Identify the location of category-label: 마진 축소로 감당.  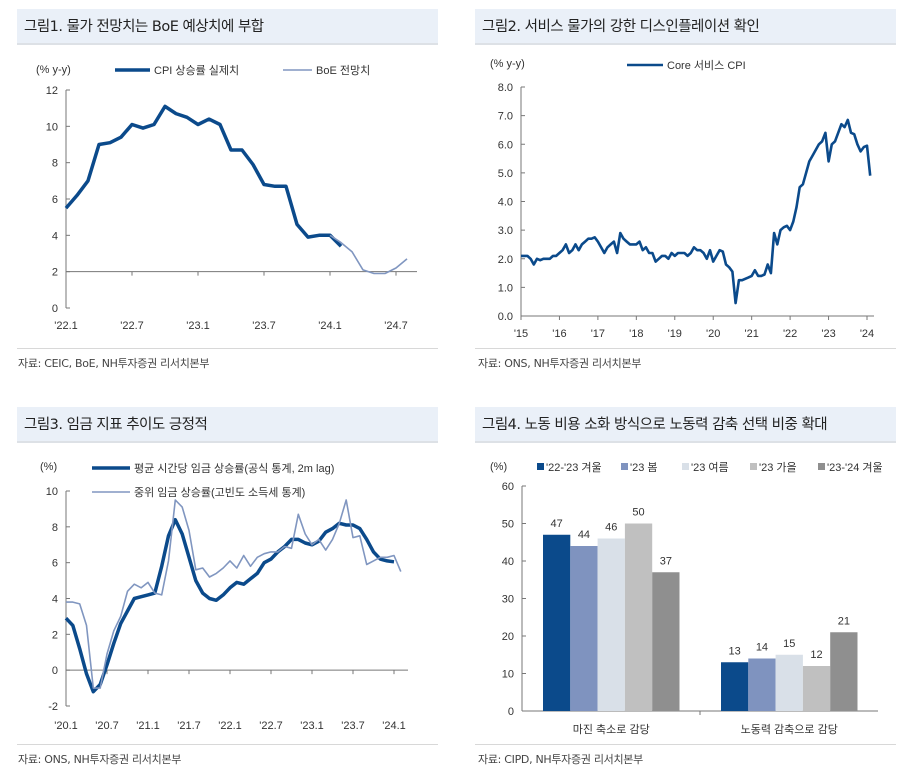
(611, 729).